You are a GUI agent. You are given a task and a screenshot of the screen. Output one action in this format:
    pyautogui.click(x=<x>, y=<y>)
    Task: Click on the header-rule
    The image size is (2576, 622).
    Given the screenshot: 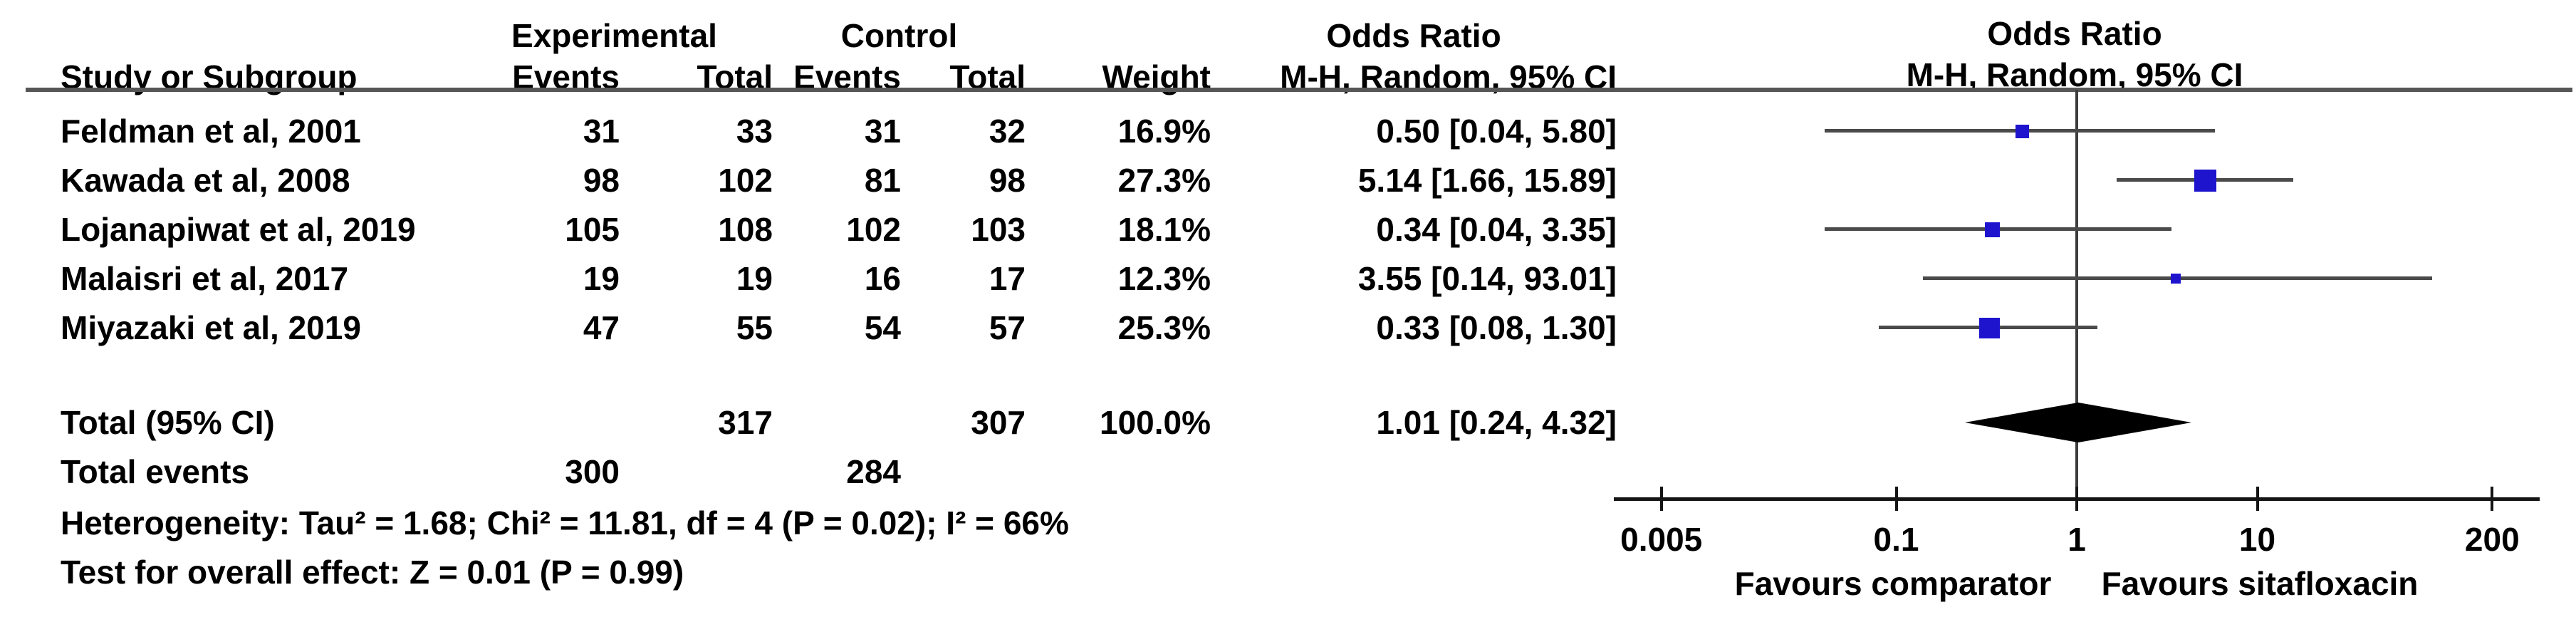 What is the action you would take?
    pyautogui.click(x=1299, y=90)
    